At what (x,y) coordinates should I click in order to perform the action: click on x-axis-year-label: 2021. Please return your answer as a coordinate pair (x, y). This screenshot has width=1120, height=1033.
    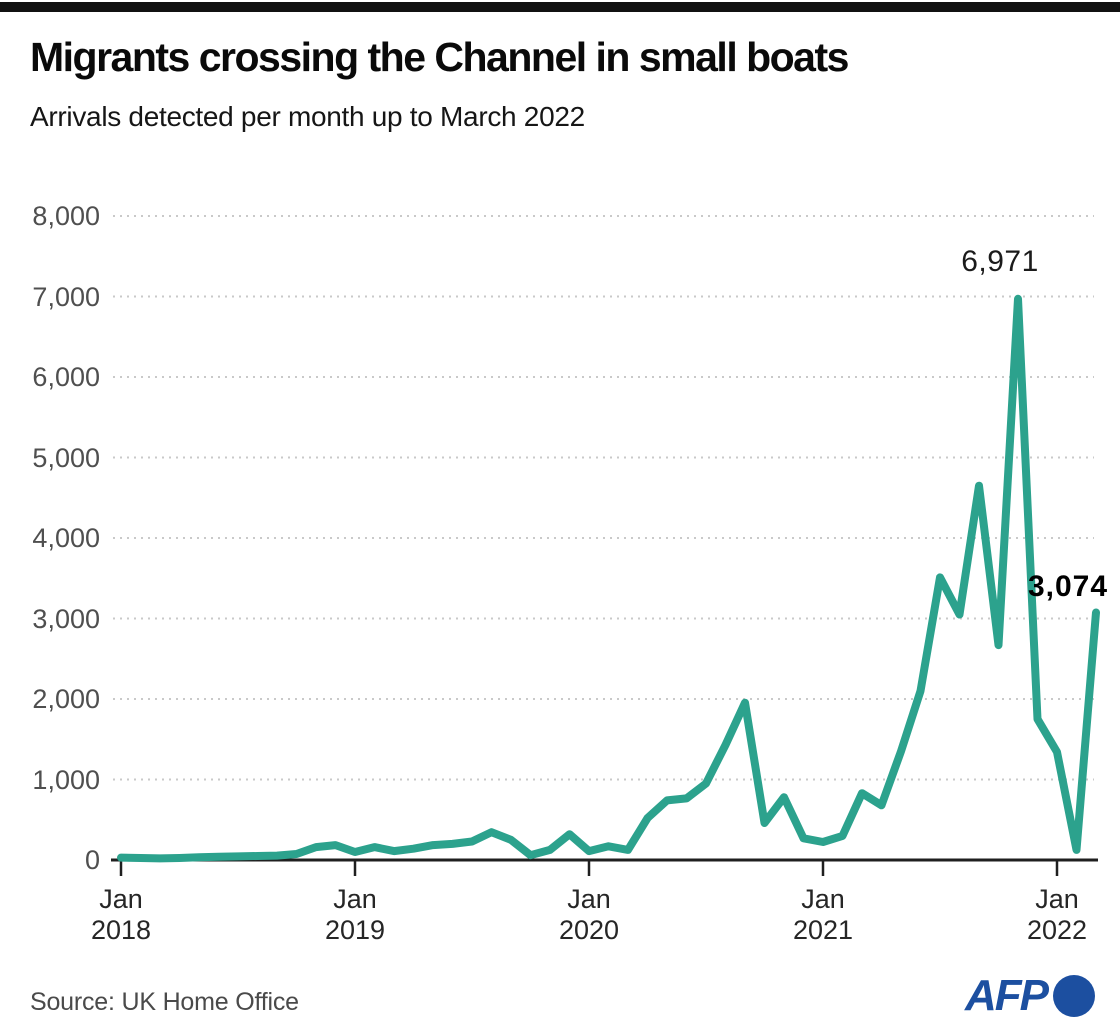
    Looking at the image, I should click on (823, 930).